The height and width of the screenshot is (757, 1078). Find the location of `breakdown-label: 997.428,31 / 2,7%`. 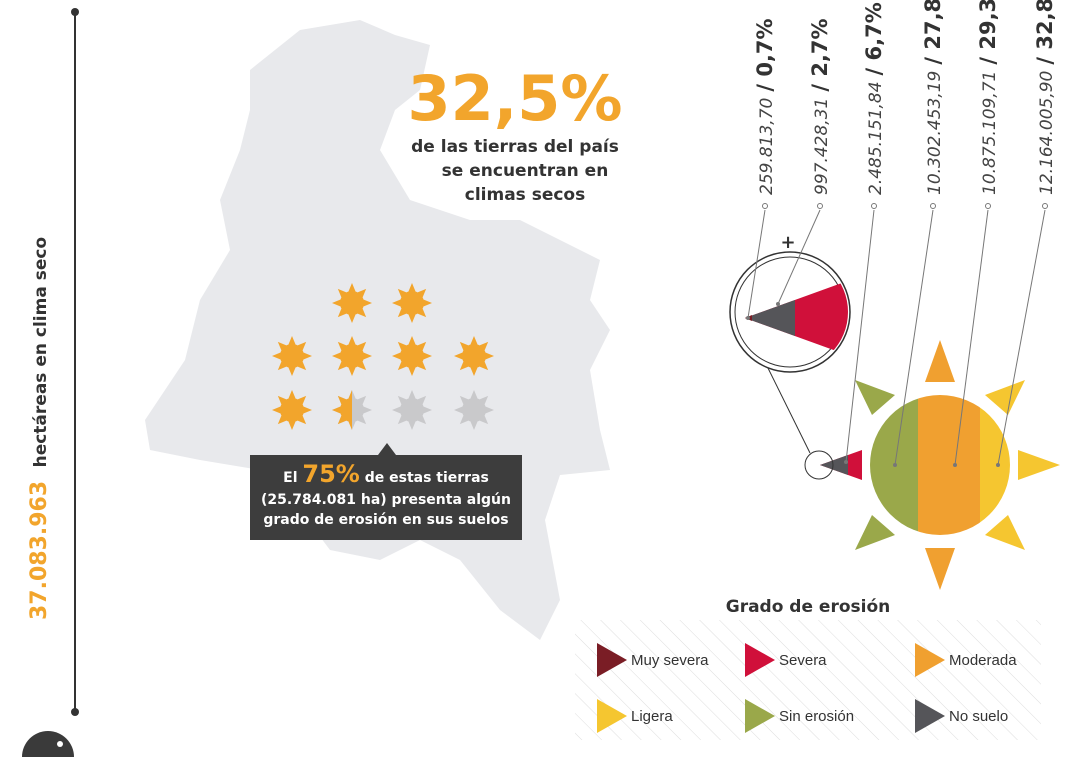

breakdown-label: 997.428,31 / 2,7% is located at coordinates (820, 106).